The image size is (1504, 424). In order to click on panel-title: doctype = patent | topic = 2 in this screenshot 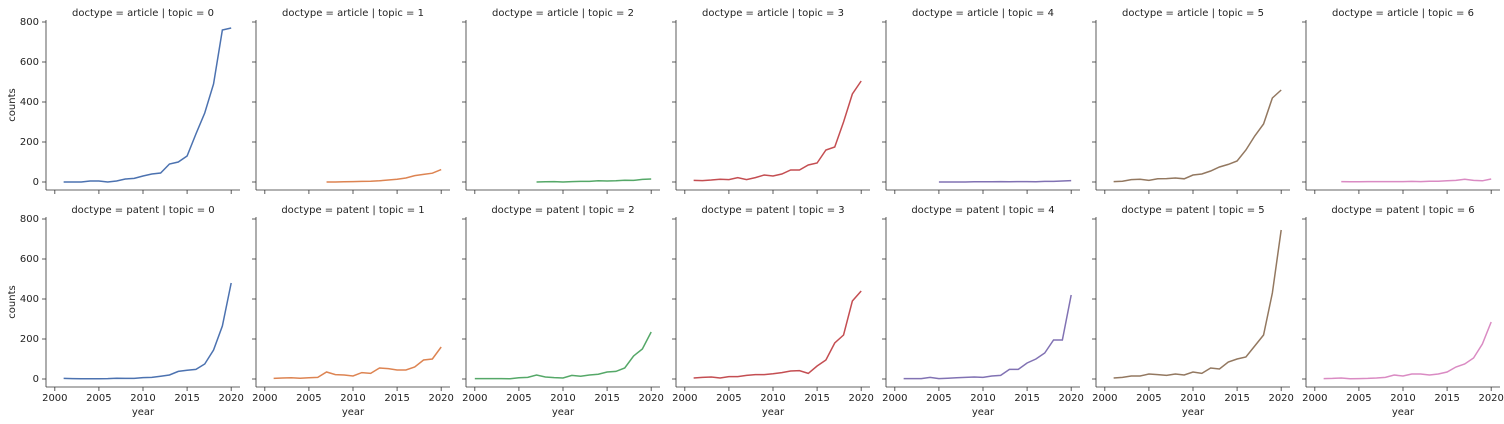, I will do `click(562, 210)`.